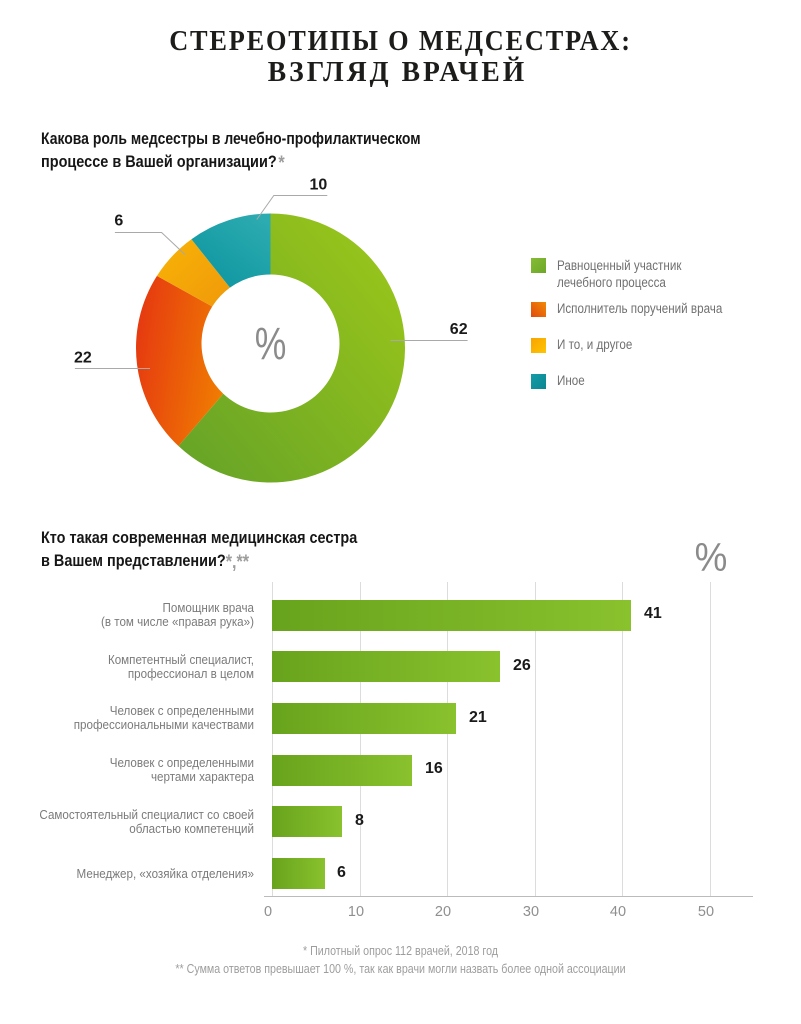 This screenshot has width=801, height=1024. What do you see at coordinates (319, 184) in the screenshot?
I see `svg-text: 10` at bounding box center [319, 184].